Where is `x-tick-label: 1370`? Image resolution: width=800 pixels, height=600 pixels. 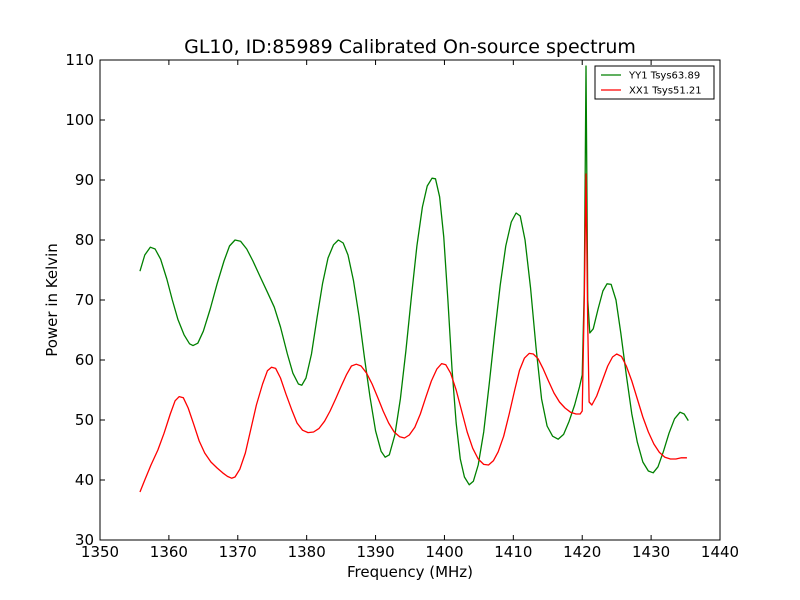
x-tick-label: 1370 is located at coordinates (238, 552).